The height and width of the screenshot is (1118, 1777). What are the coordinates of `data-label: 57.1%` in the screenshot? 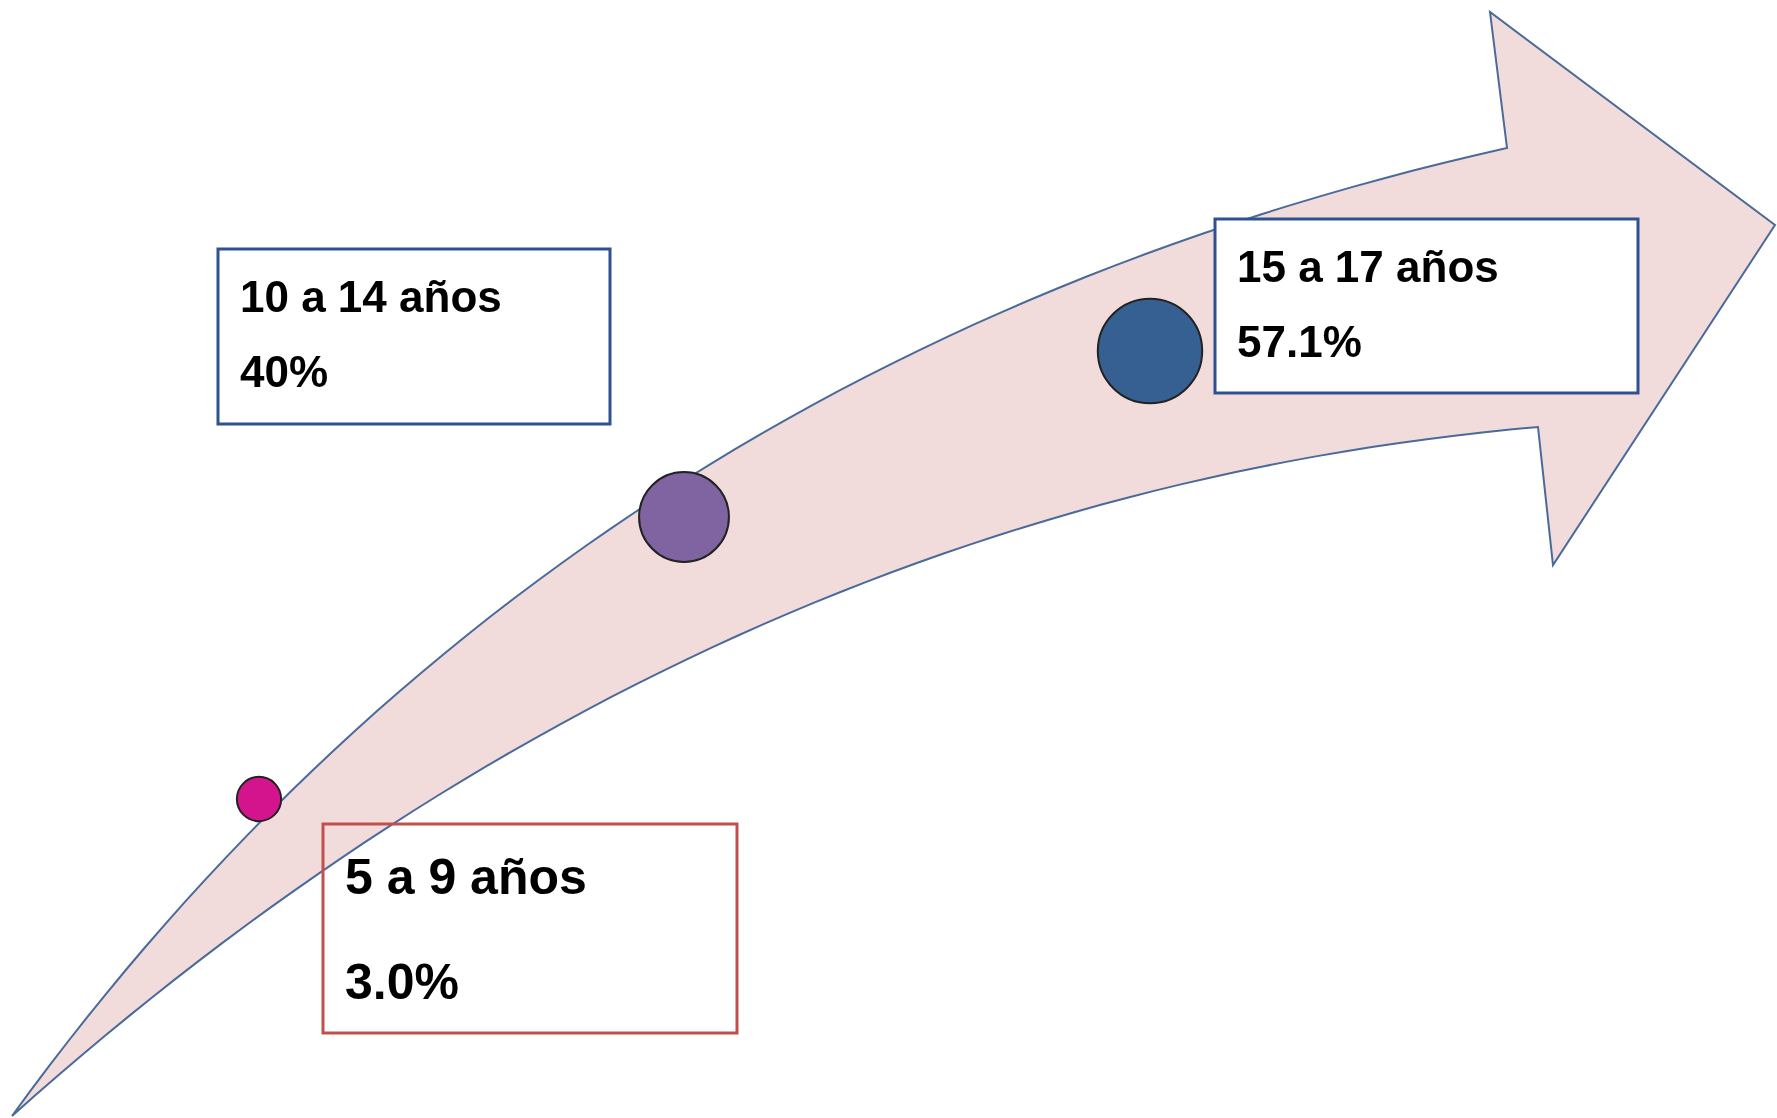 It's located at (1299, 341).